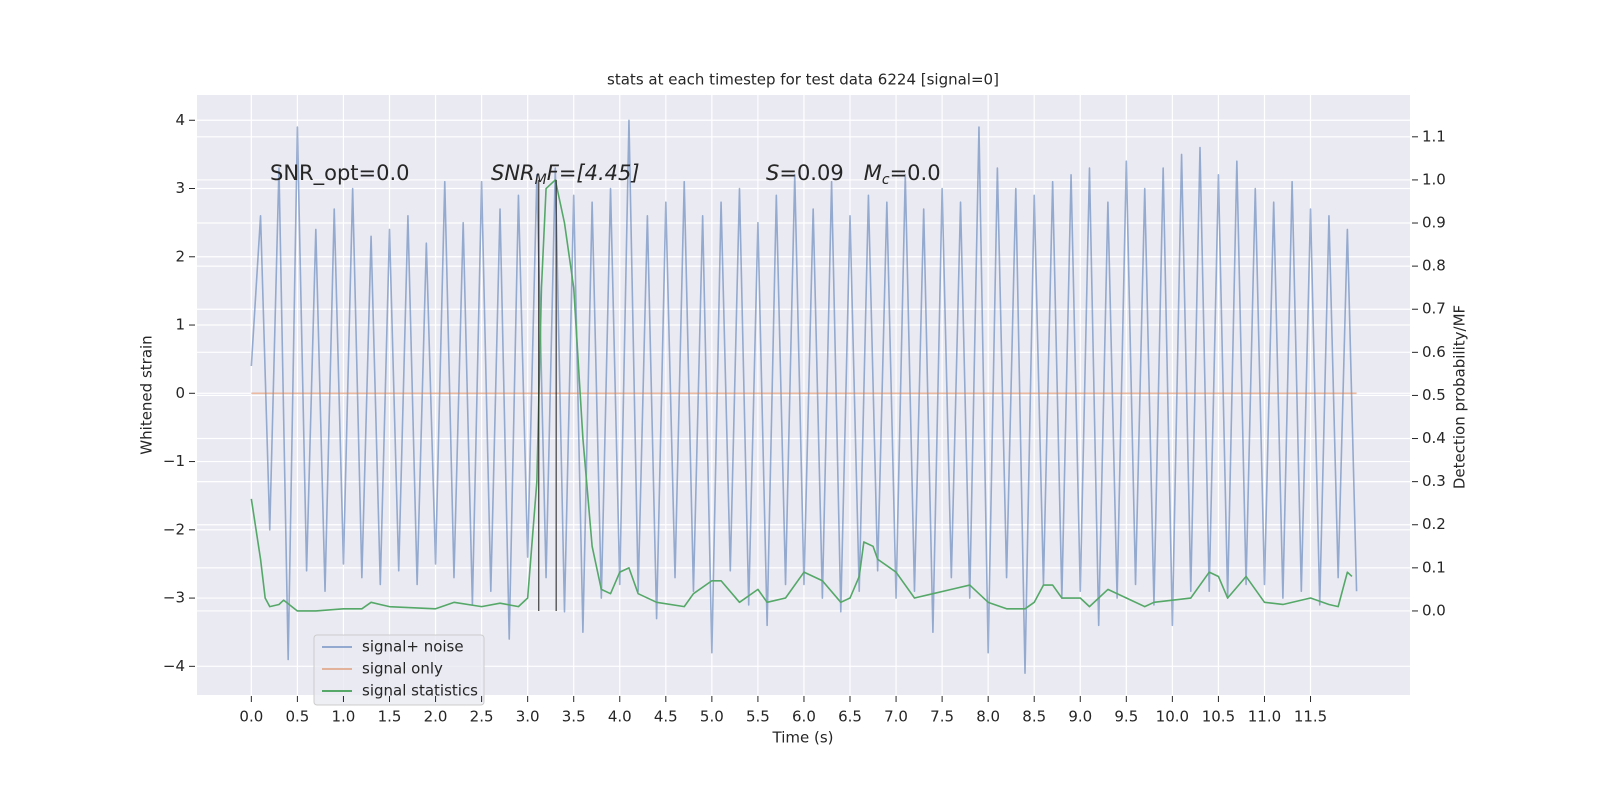  Describe the element at coordinates (390, 717) in the screenshot. I see `x-tick-label: 1.5` at that location.